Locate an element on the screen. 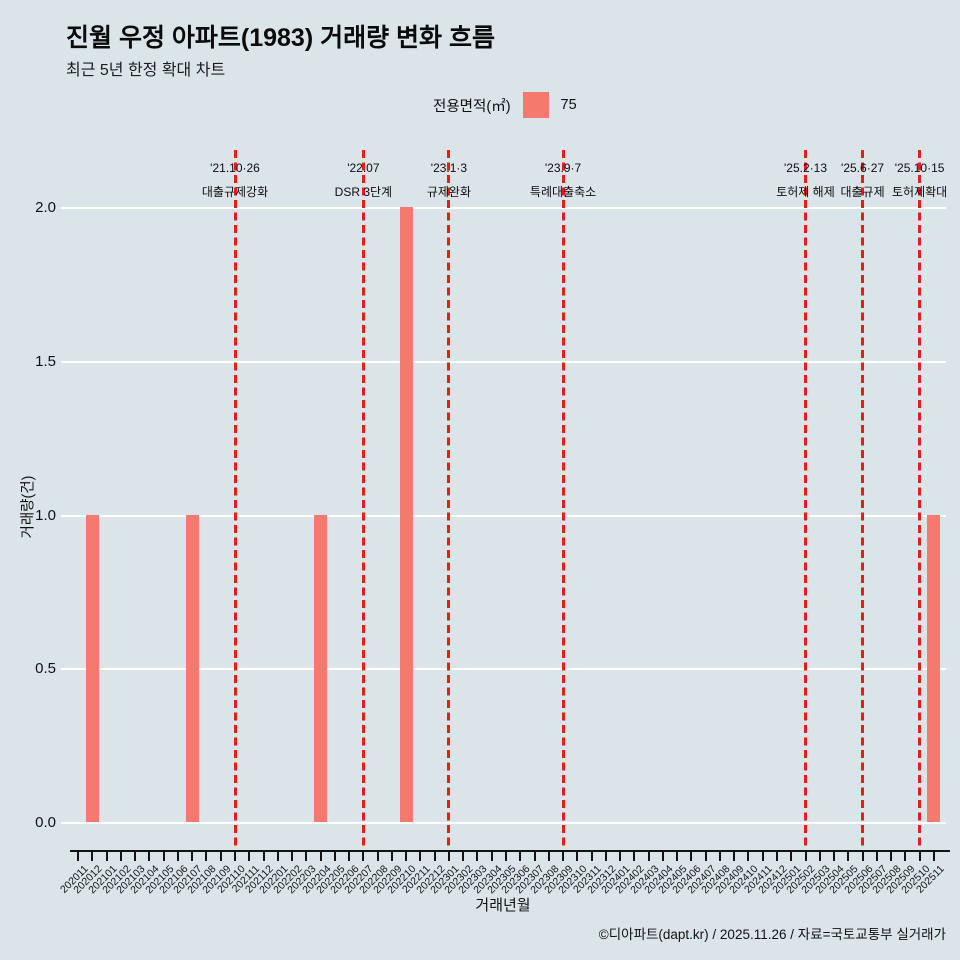 Image resolution: width=960 pixels, height=960 pixels. legend: 전용면적(㎡) 75 is located at coordinates (505, 105).